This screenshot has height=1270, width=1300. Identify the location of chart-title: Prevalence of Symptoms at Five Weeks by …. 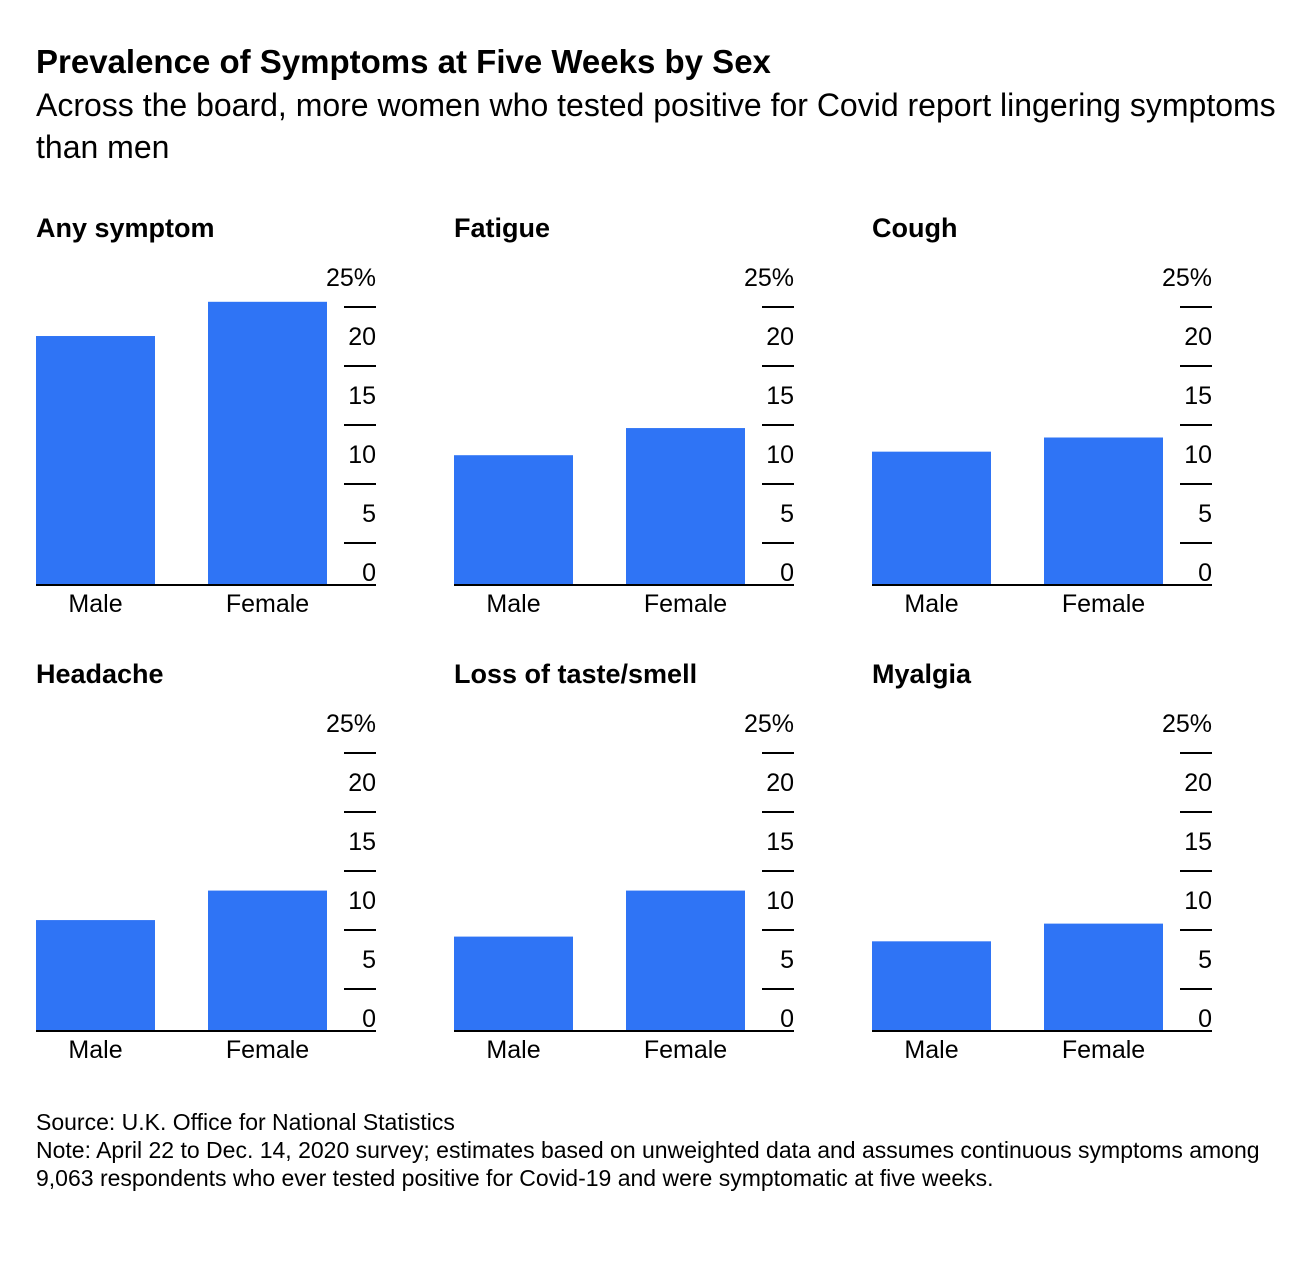
(403, 61).